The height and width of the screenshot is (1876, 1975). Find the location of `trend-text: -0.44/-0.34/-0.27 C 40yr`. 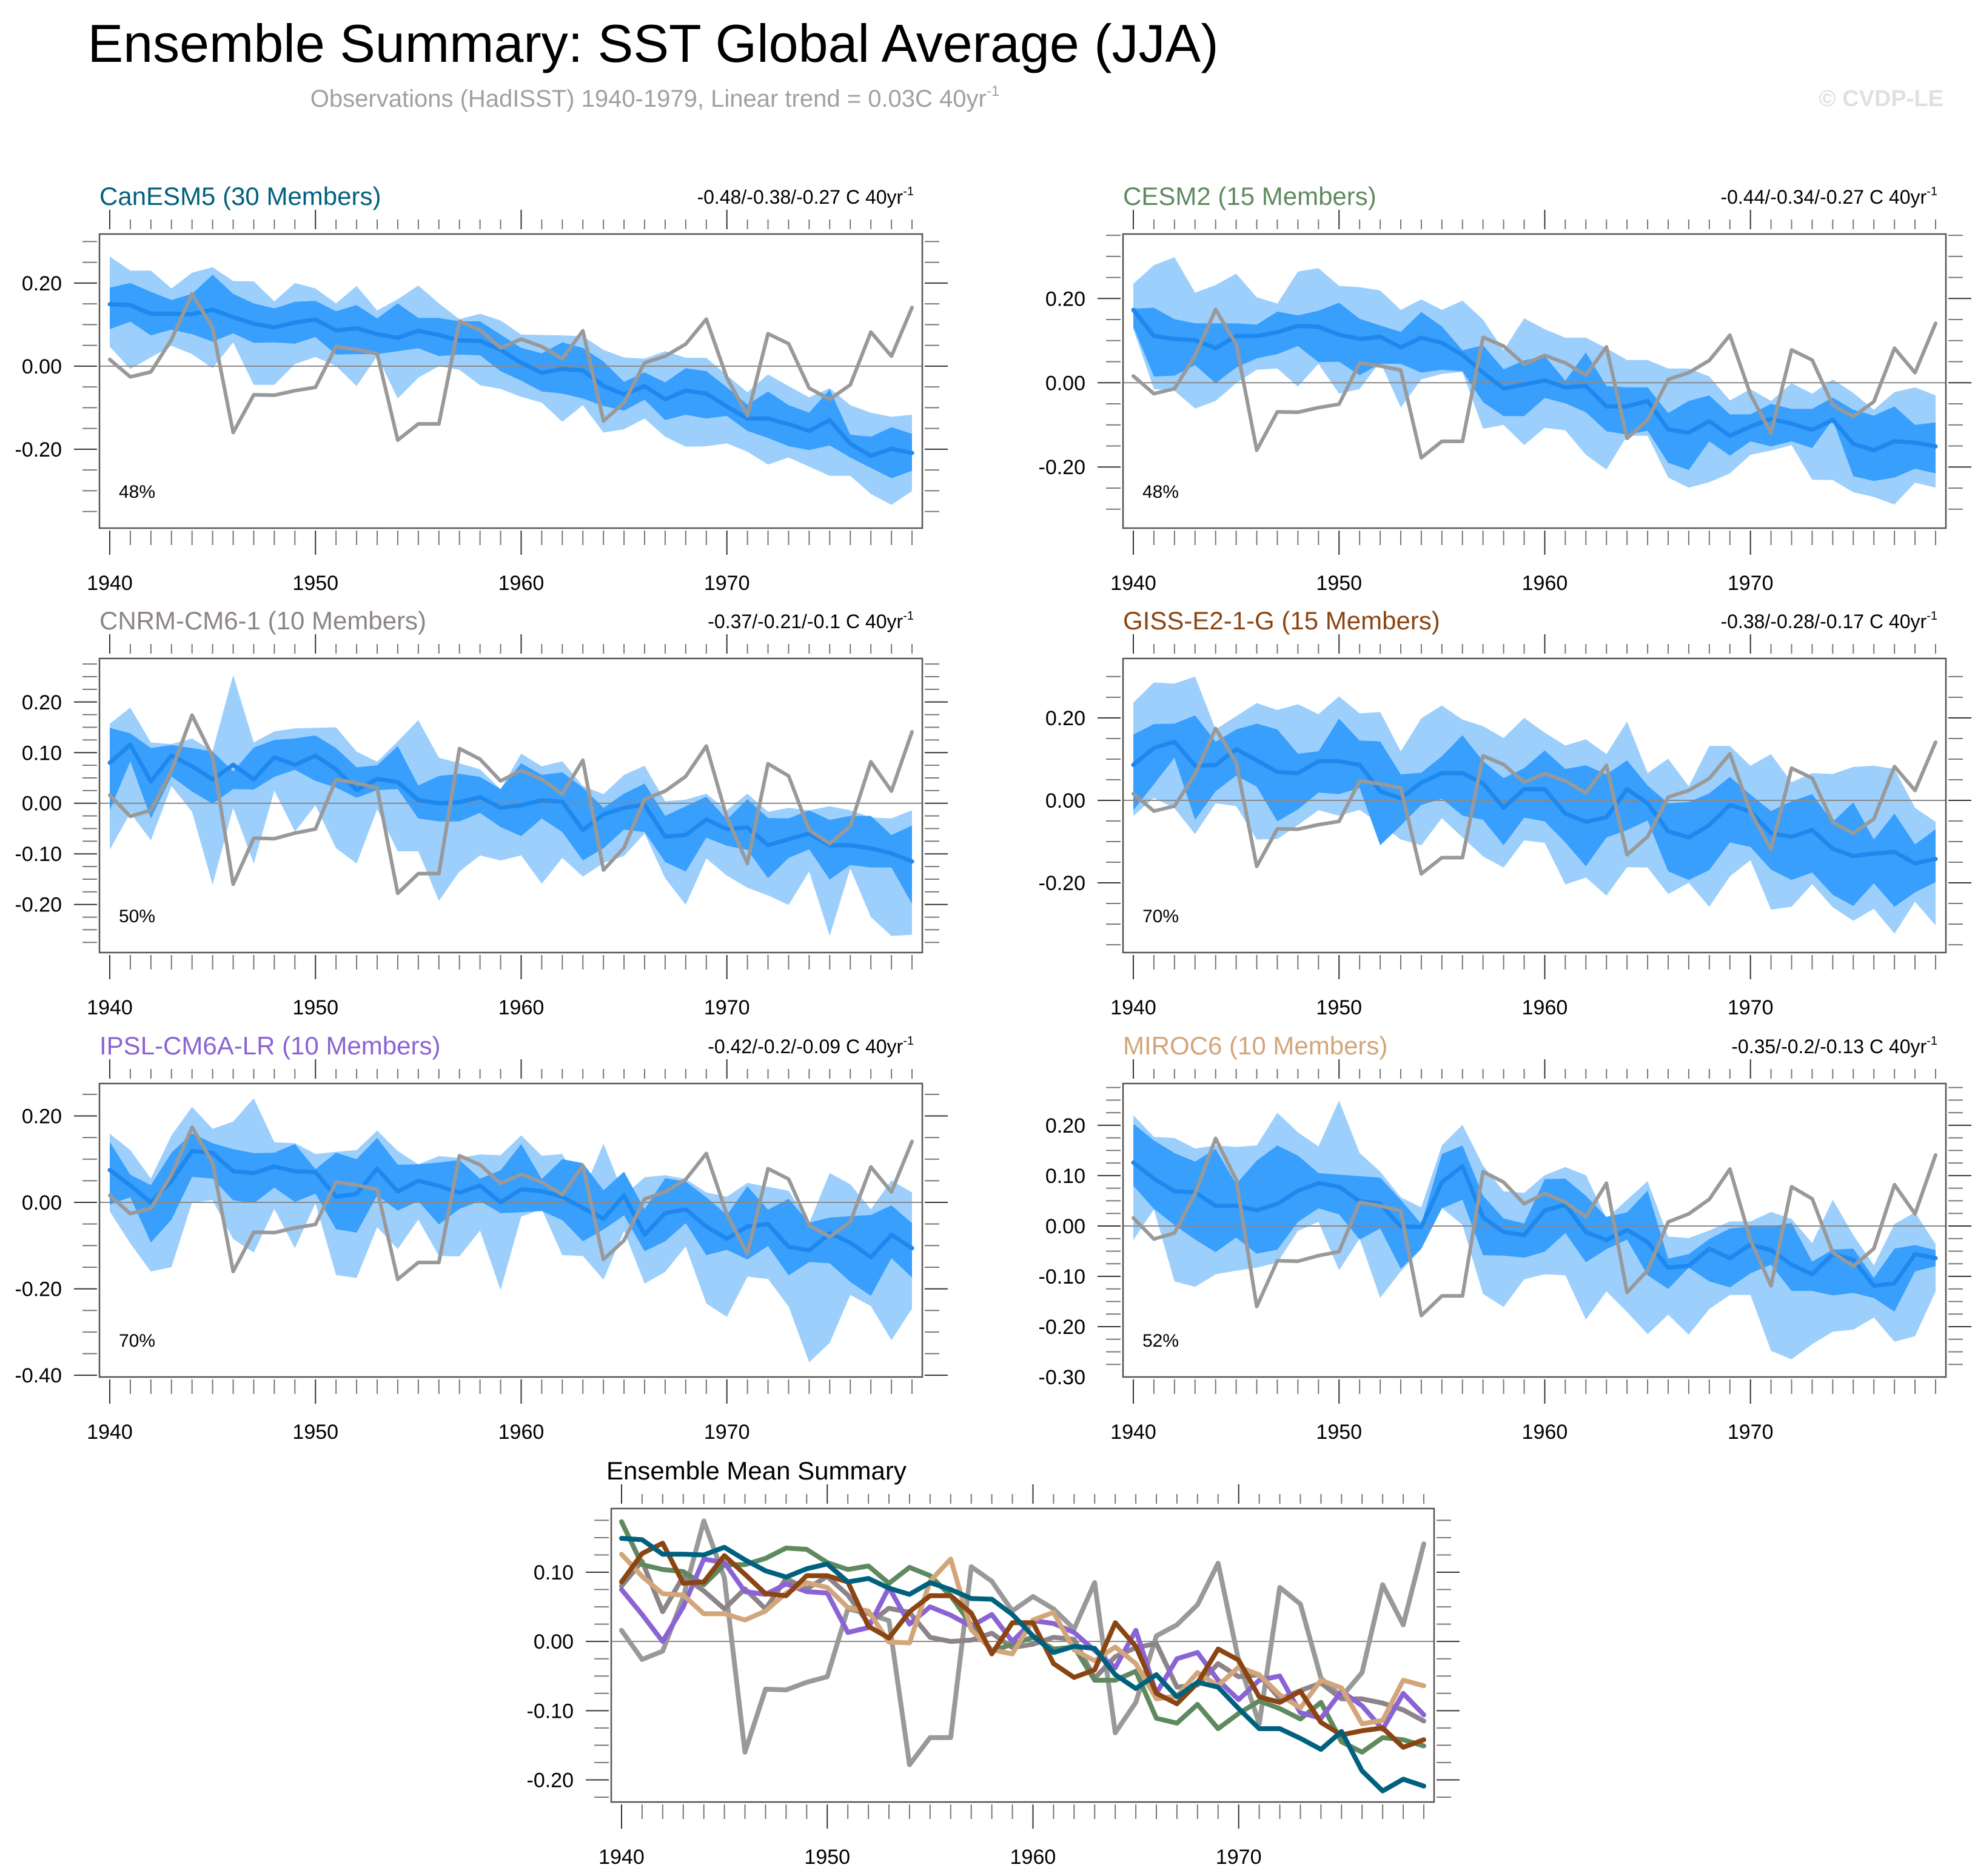

trend-text: -0.44/-0.34/-0.27 C 40yr is located at coordinates (1823, 197).